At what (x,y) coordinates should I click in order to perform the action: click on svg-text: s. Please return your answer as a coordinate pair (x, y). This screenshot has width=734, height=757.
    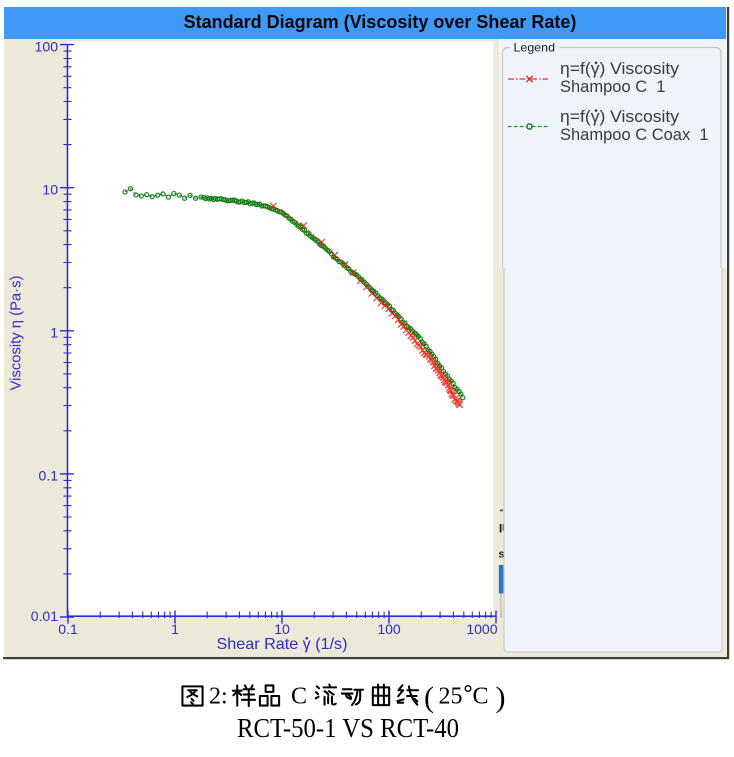
    Looking at the image, I should click on (502, 555).